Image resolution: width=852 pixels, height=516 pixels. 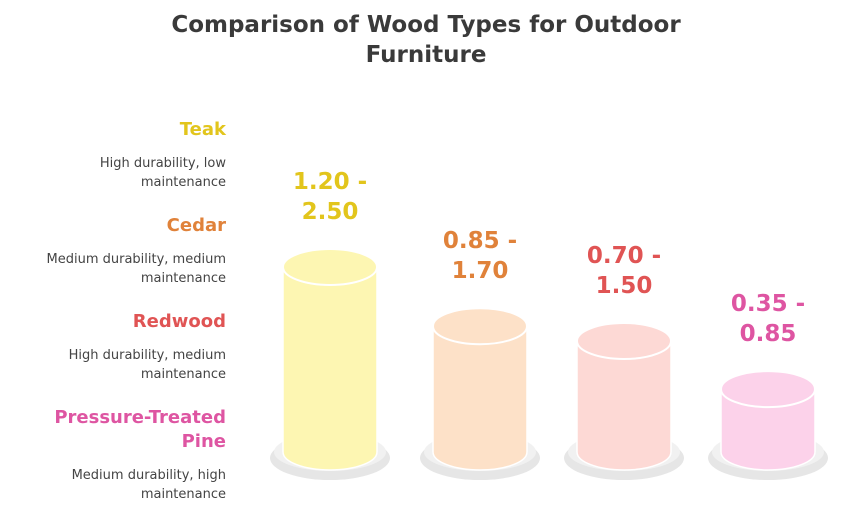 I want to click on category-description: High durability, medium maintenance, so click(x=147, y=365).